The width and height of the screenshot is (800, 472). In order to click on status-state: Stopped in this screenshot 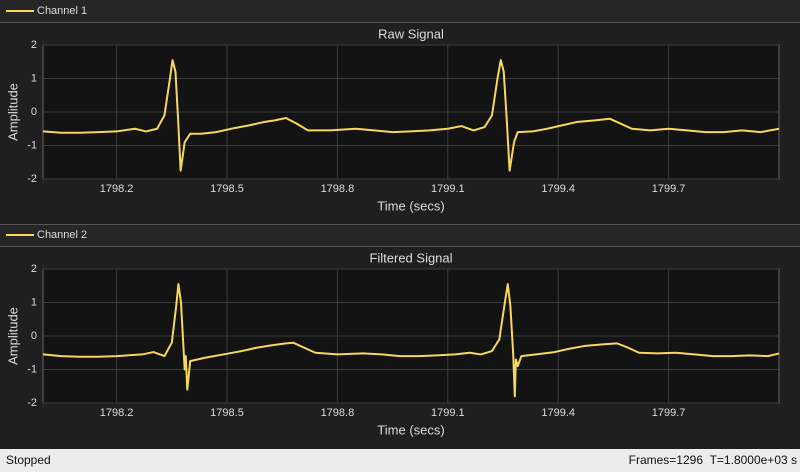, I will do `click(28, 460)`.